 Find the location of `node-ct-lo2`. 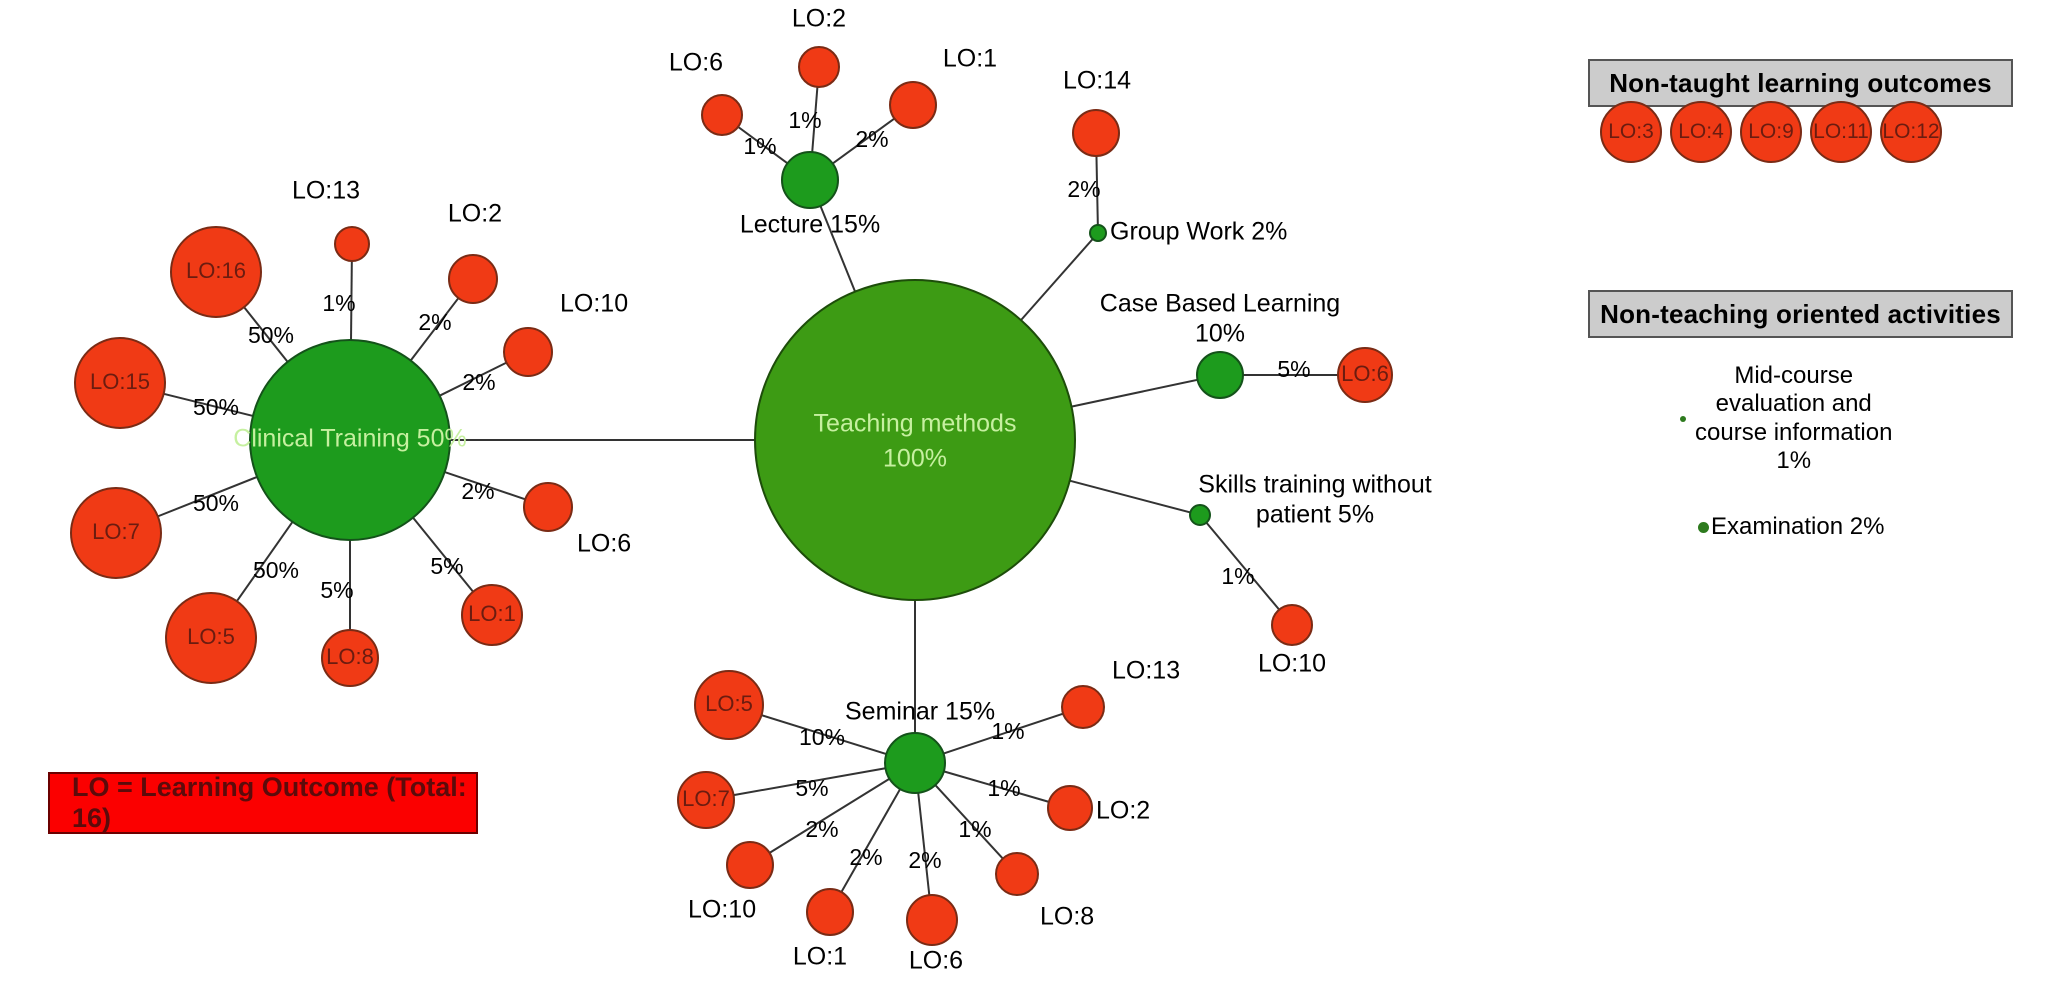

node-ct-lo2 is located at coordinates (473, 279).